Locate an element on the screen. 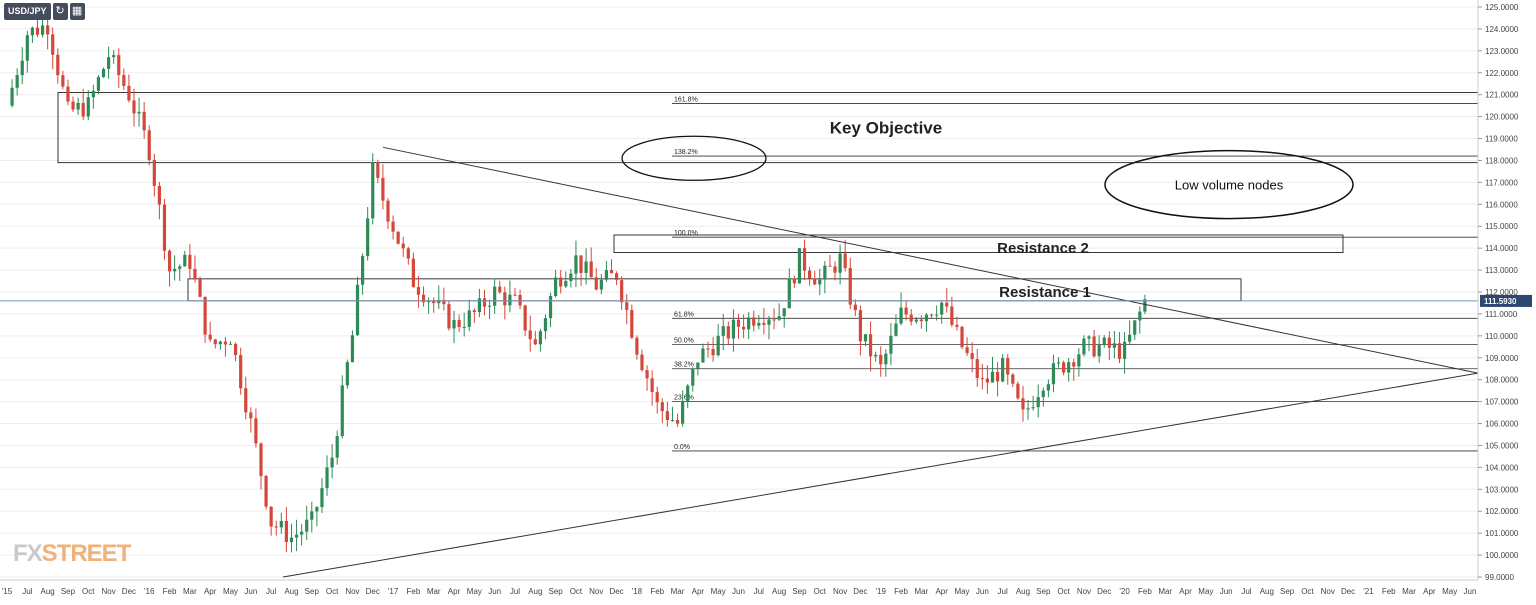  x-tick-label: Jun is located at coordinates (250, 591).